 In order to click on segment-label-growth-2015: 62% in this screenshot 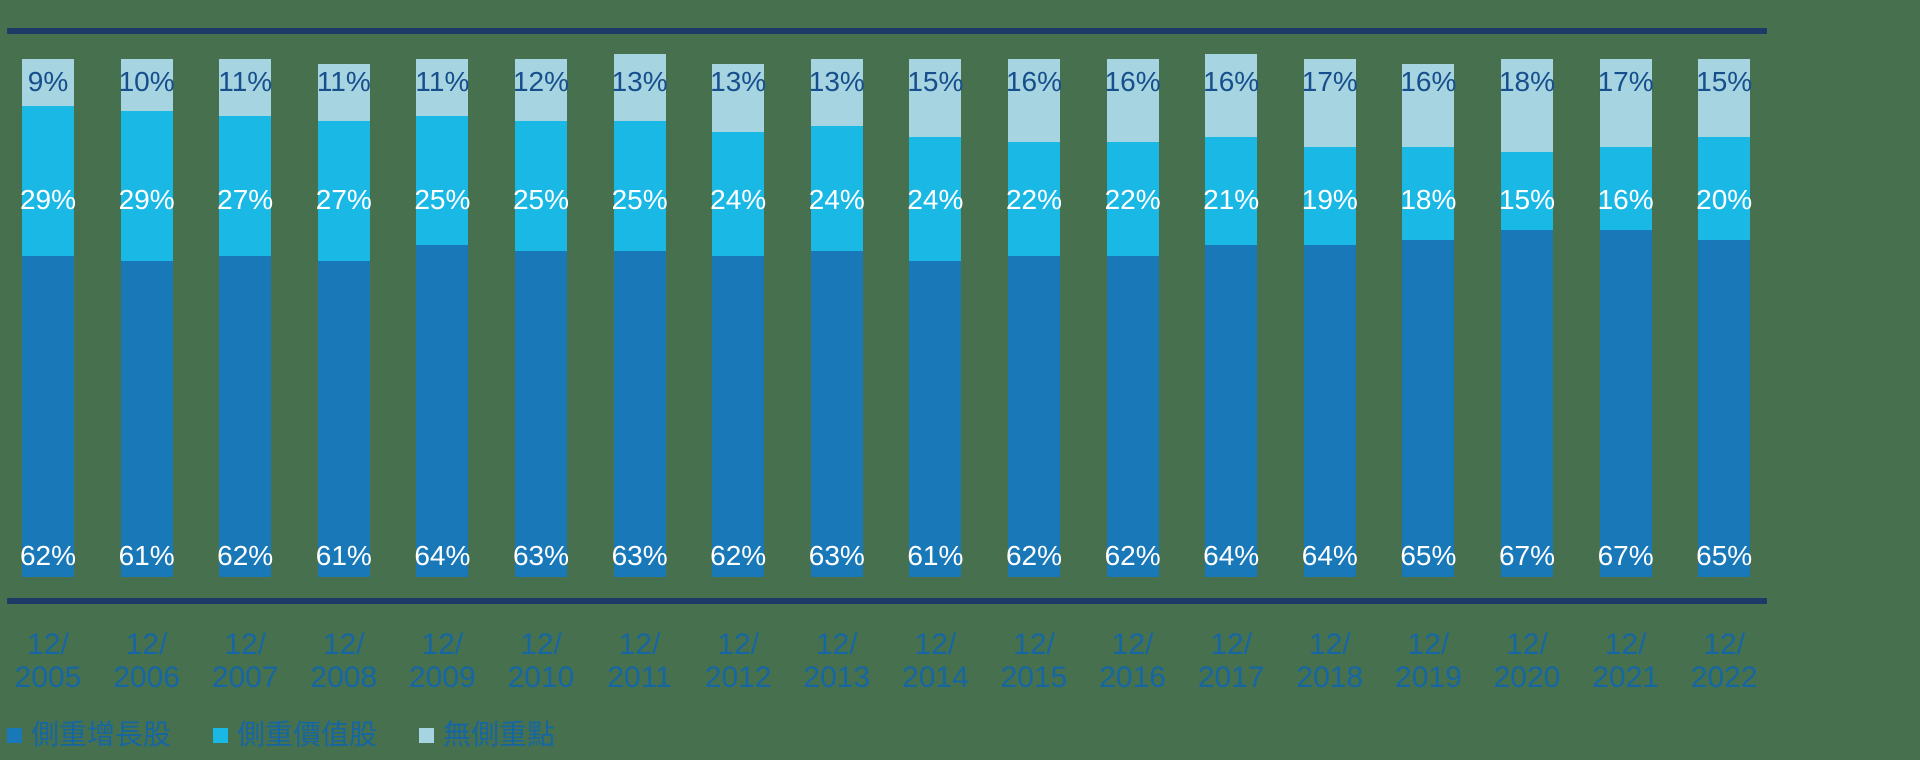, I will do `click(1034, 555)`.